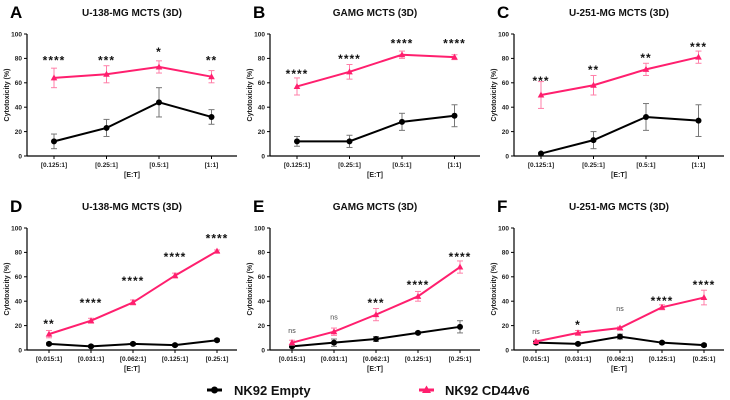 This screenshot has width=730, height=400. Describe the element at coordinates (272, 390) in the screenshot. I see `legend-label-empty: NK92 Empty` at that location.